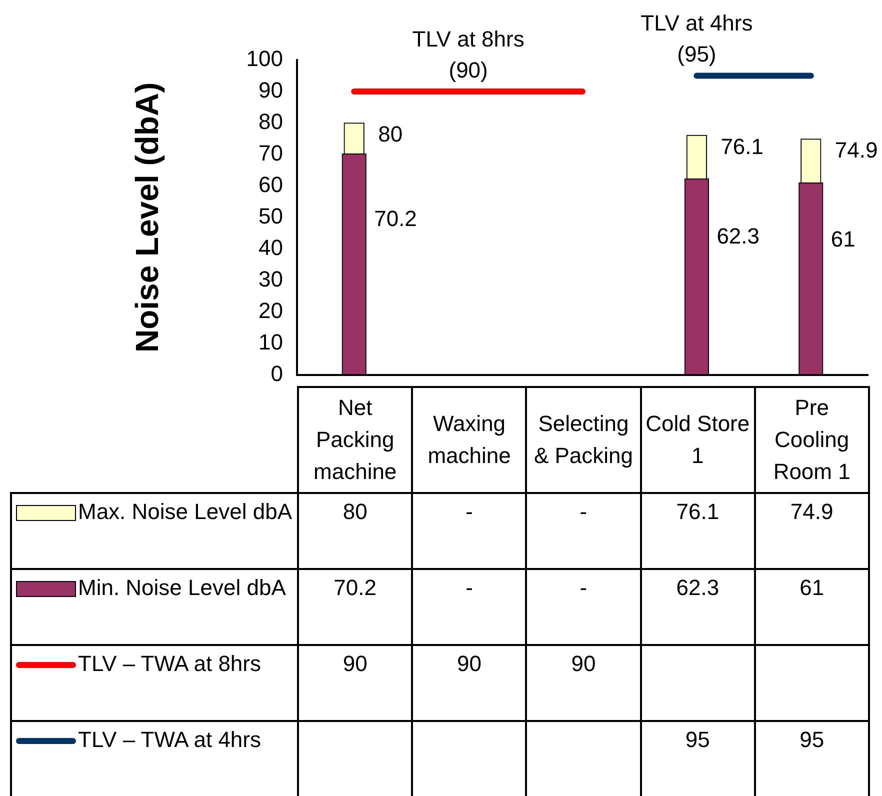 The width and height of the screenshot is (882, 796). I want to click on text: 62.3, so click(738, 236).